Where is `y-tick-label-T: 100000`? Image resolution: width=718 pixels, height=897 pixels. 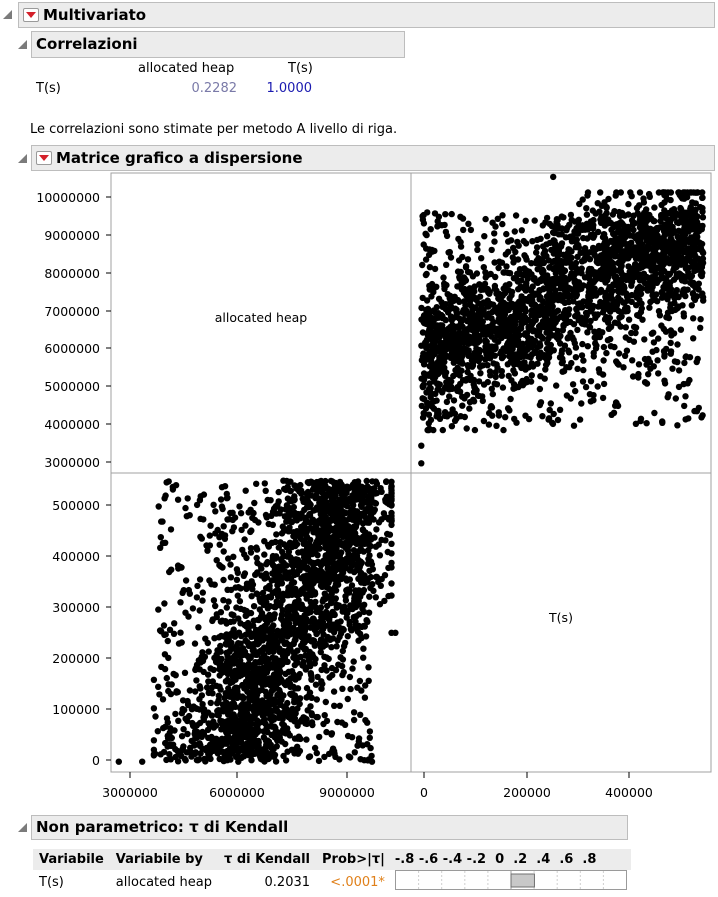 y-tick-label-T: 100000 is located at coordinates (76, 709).